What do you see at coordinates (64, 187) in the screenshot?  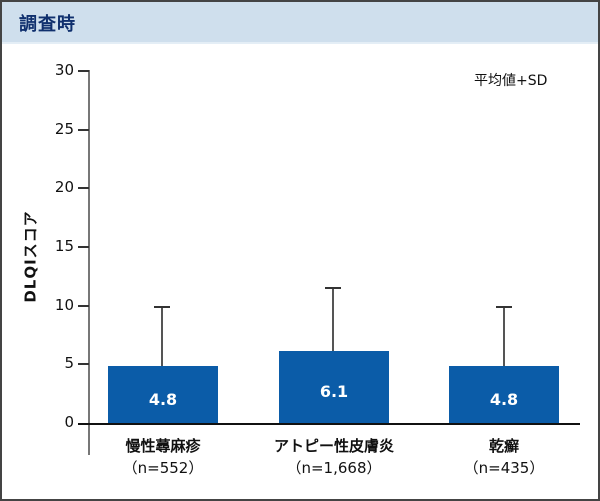 I see `y-tick-label: 20` at bounding box center [64, 187].